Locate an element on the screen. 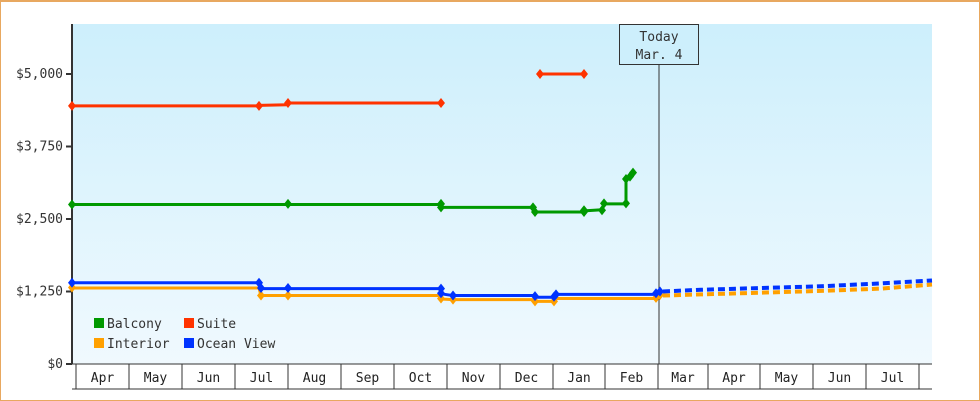  month-label: Dec is located at coordinates (526, 378).